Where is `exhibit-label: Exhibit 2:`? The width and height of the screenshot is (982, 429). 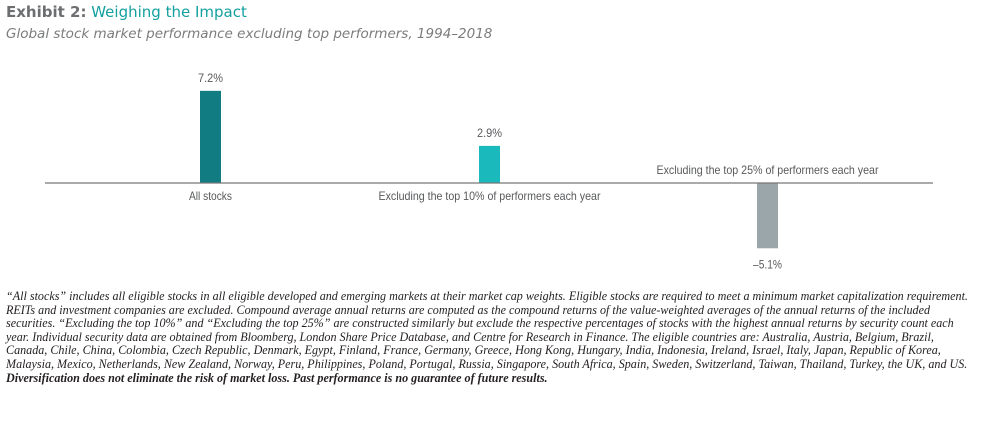
exhibit-label: Exhibit 2: is located at coordinates (46, 12).